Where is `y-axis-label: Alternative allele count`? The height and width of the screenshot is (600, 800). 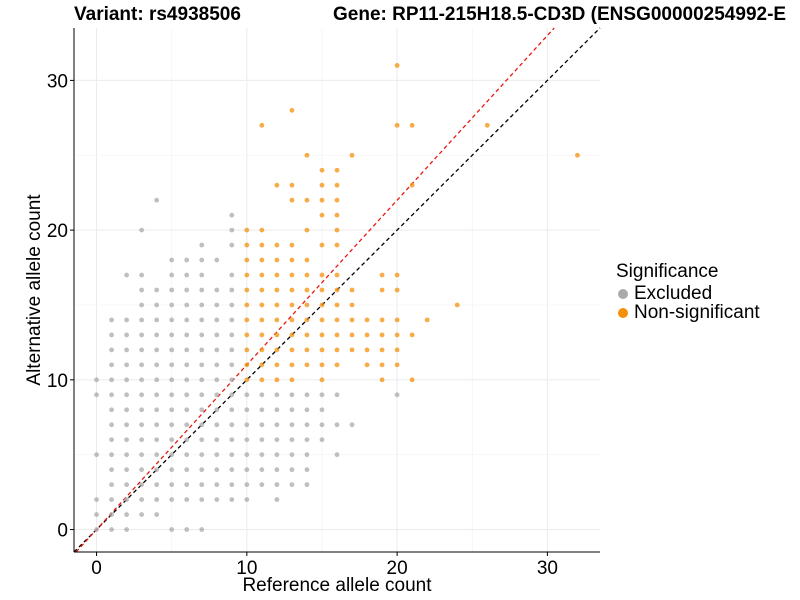
y-axis-label: Alternative allele count is located at coordinates (34, 290).